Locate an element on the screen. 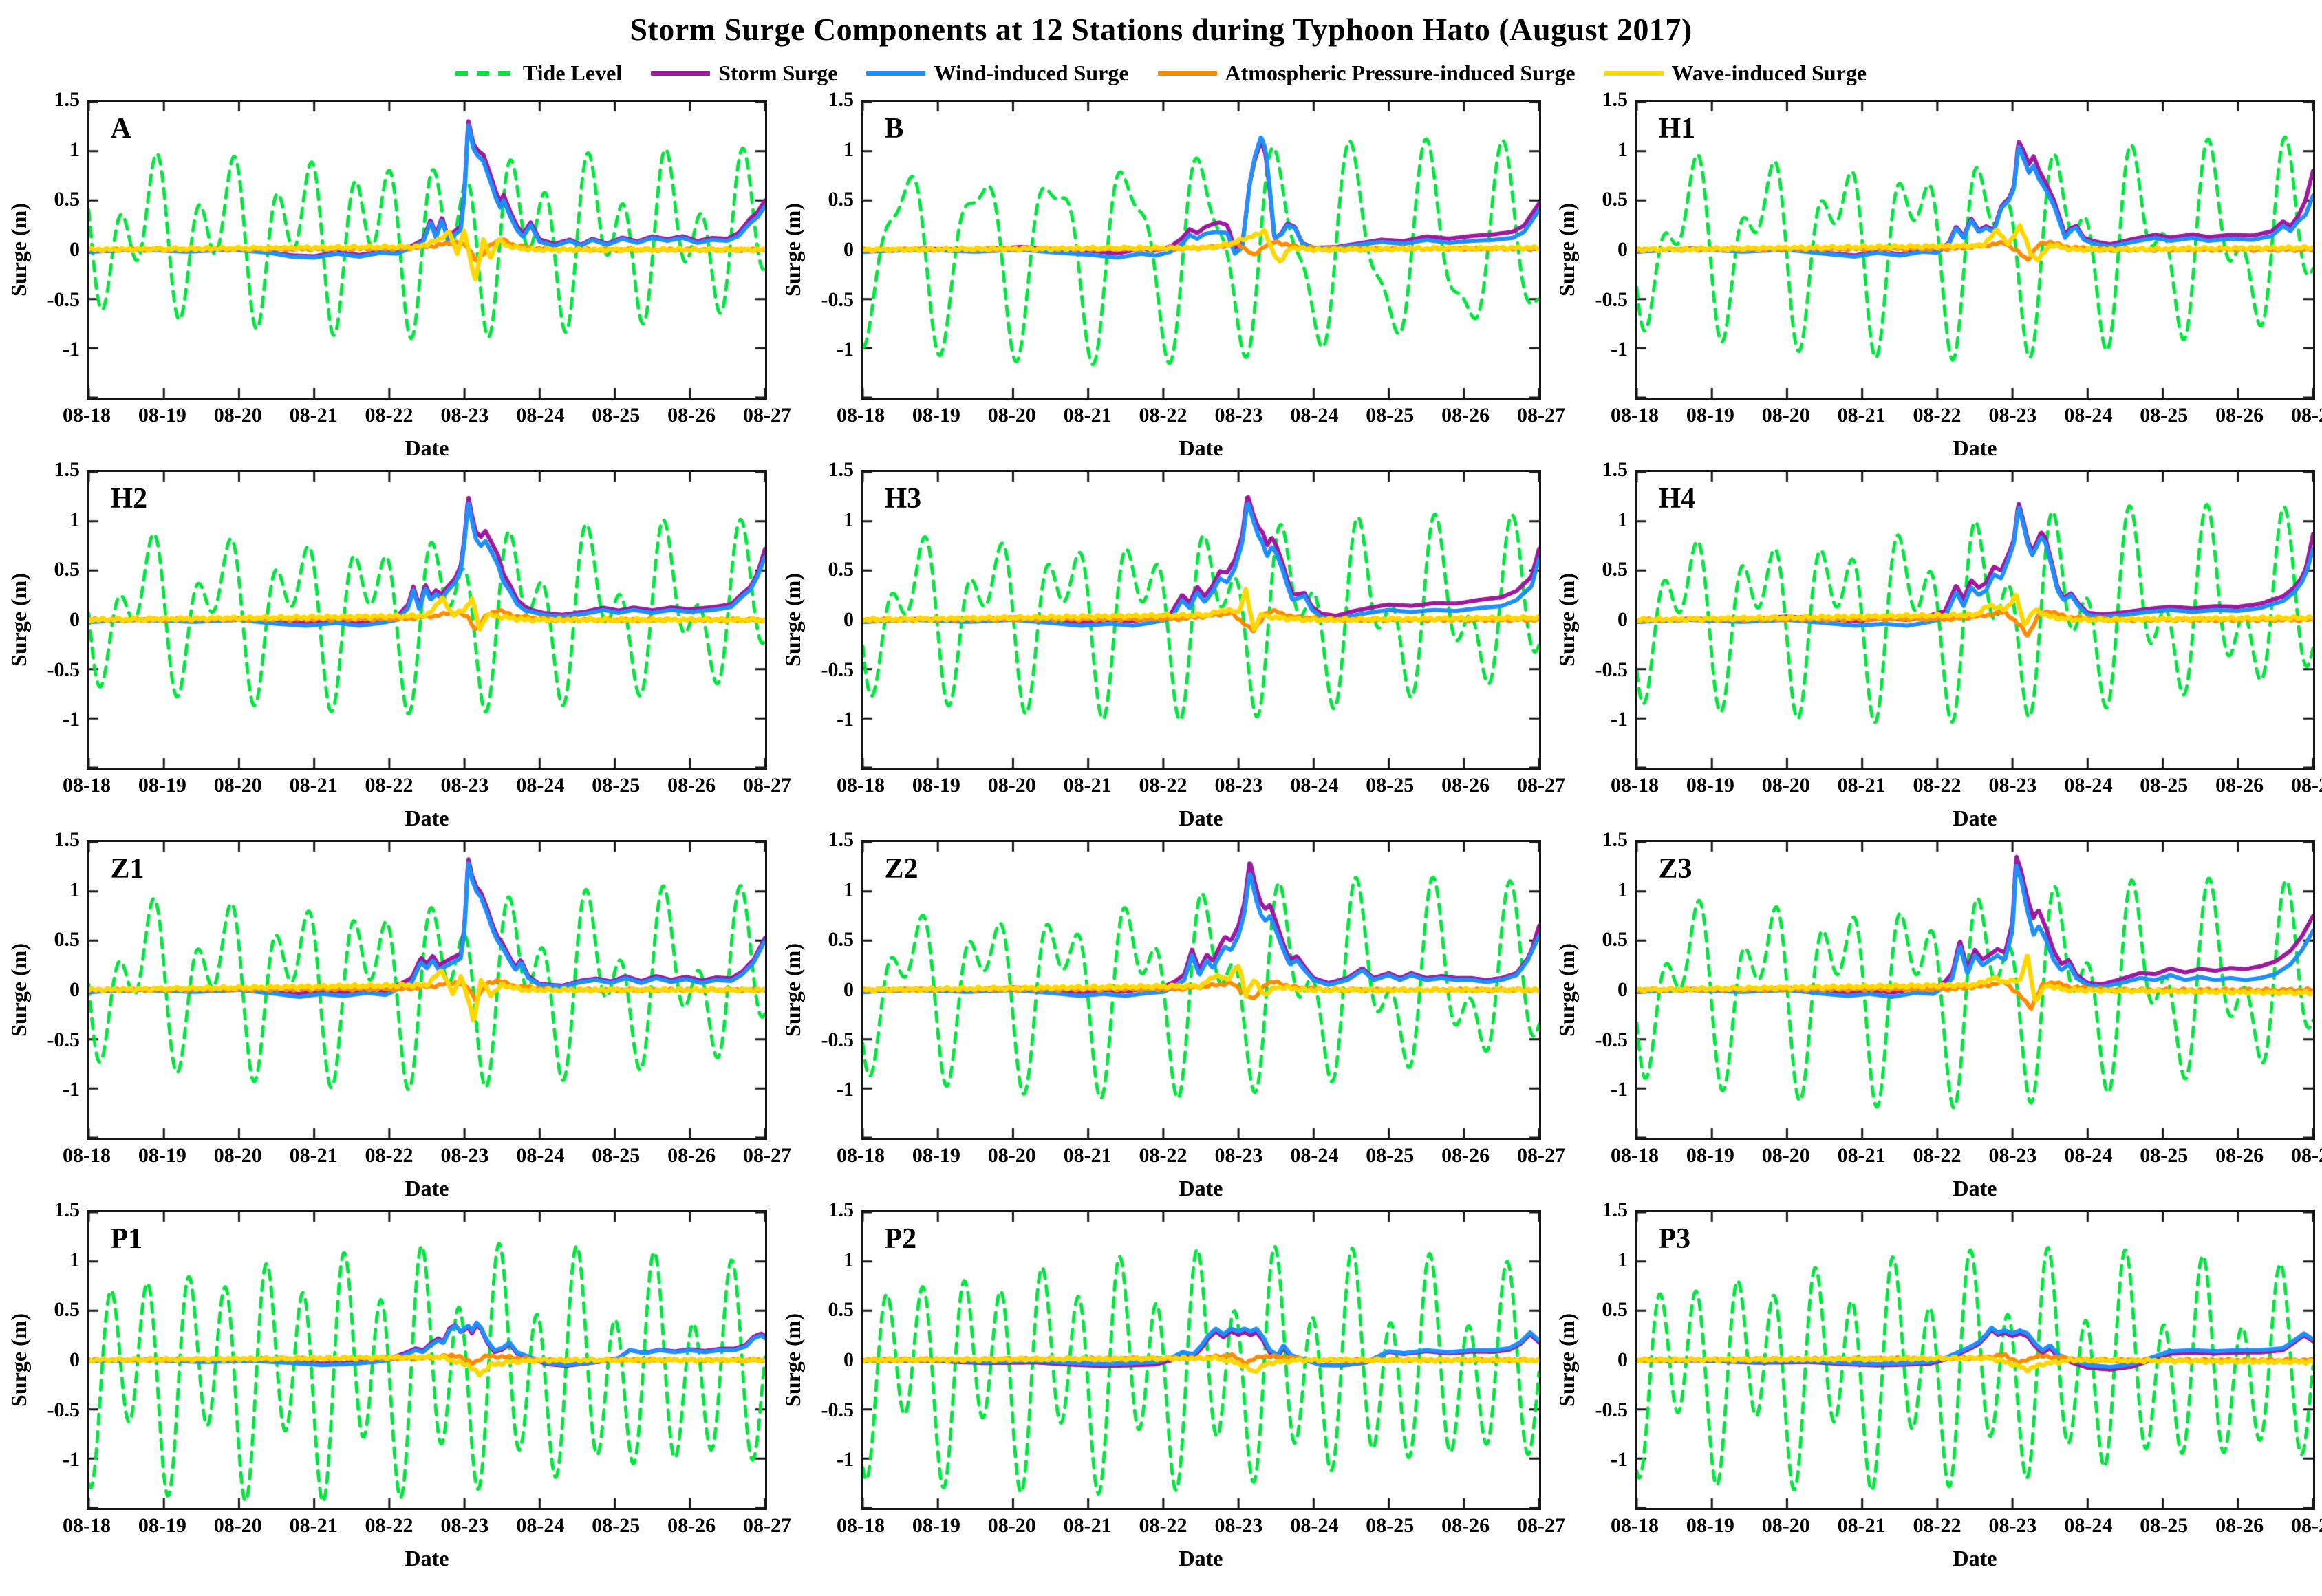 The height and width of the screenshot is (1596, 2322). station-label: P3 is located at coordinates (1674, 1239).